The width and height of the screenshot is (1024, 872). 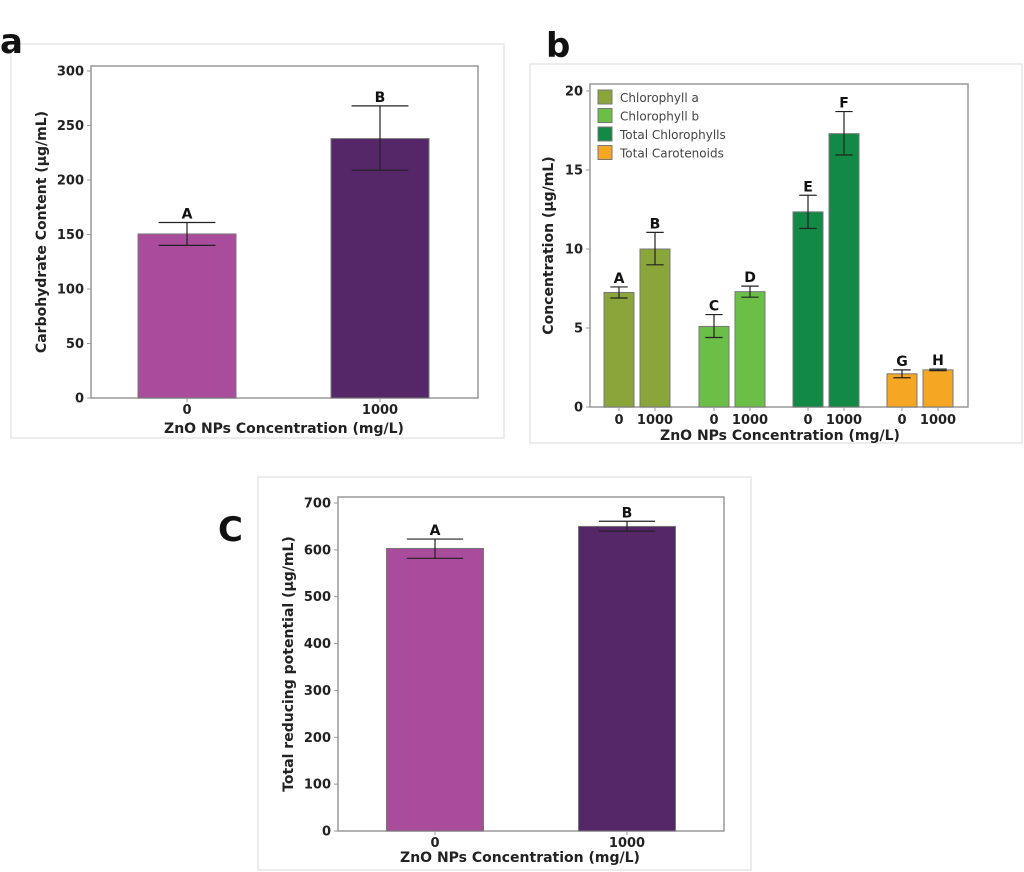 What do you see at coordinates (289, 664) in the screenshot?
I see `y-axis-title: Total reducing potential (µg/mL)` at bounding box center [289, 664].